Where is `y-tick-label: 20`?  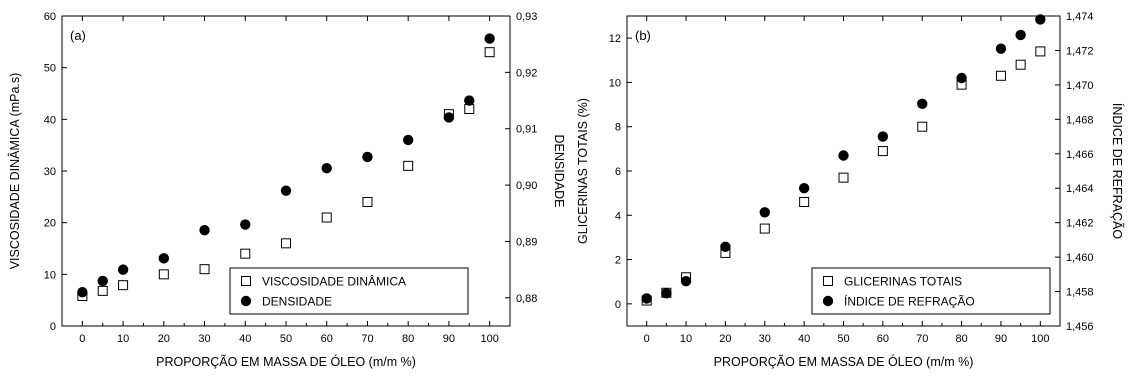 y-tick-label: 20 is located at coordinates (50, 224).